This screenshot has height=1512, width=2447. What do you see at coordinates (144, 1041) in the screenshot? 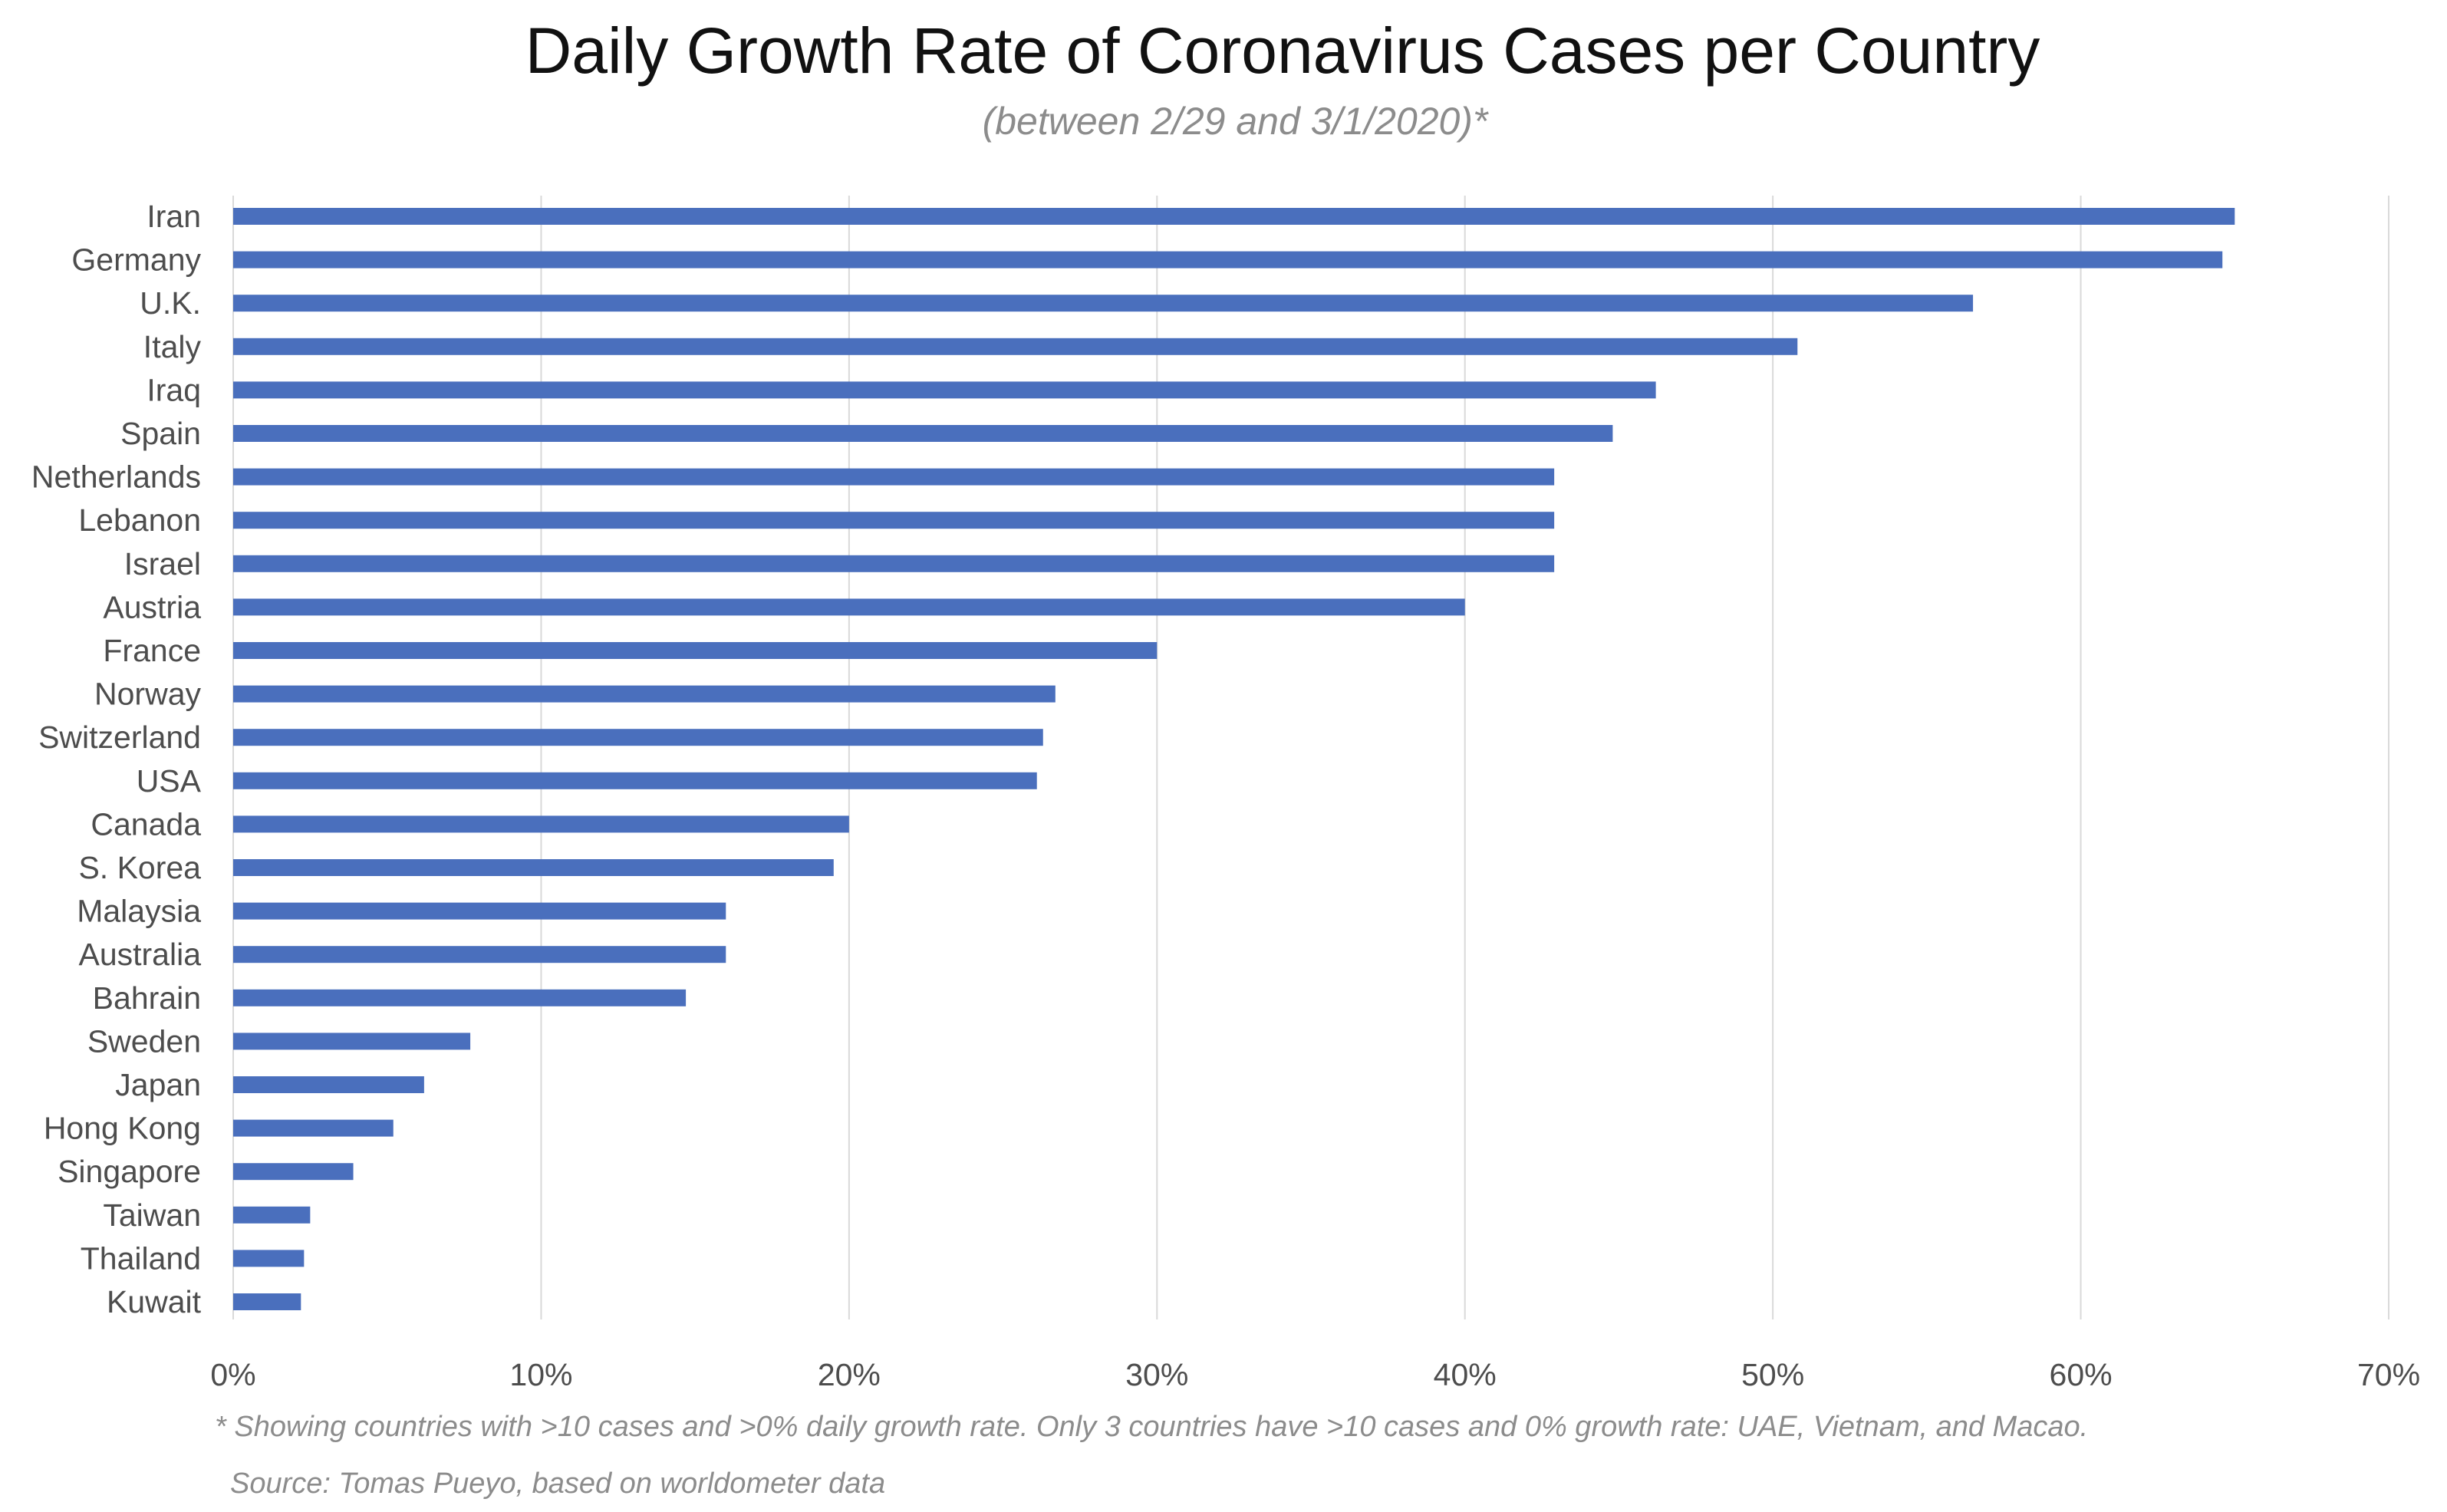
I see `category-label: Sweden` at bounding box center [144, 1041].